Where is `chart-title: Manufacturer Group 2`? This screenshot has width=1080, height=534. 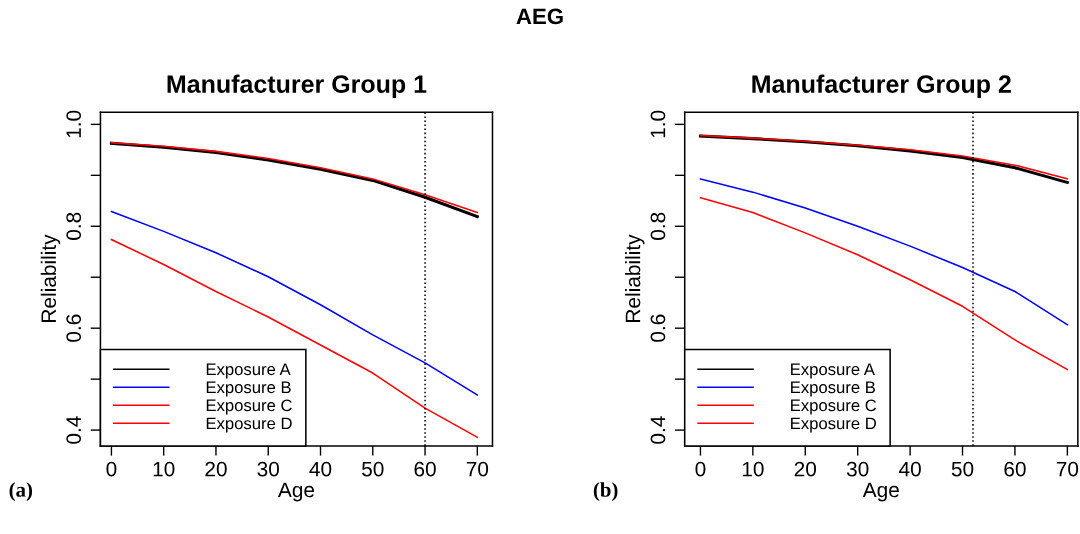
chart-title: Manufacturer Group 2 is located at coordinates (881, 86).